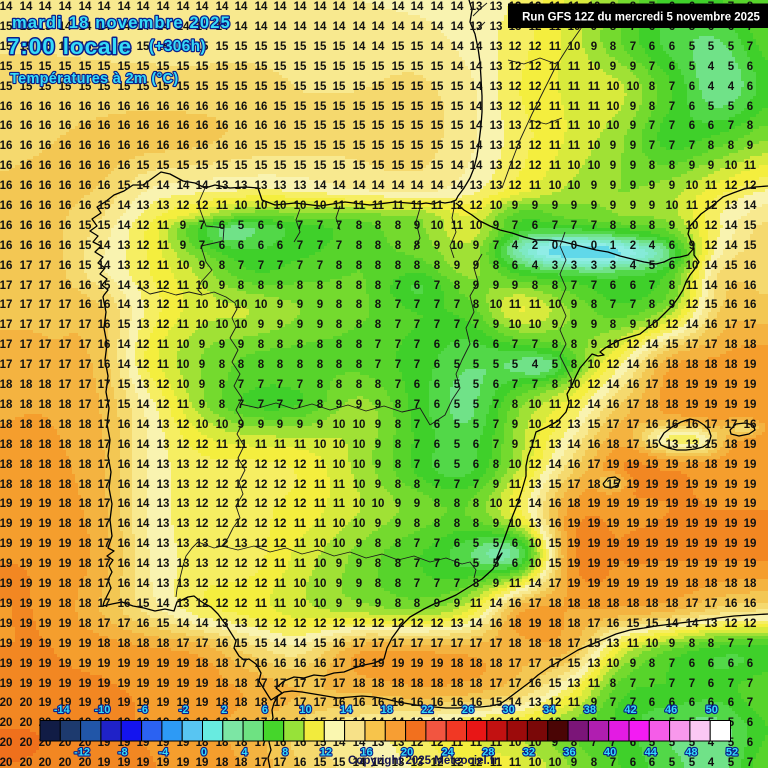 Image resolution: width=768 pixels, height=768 pixels. I want to click on svg-text: 40, so click(610, 753).